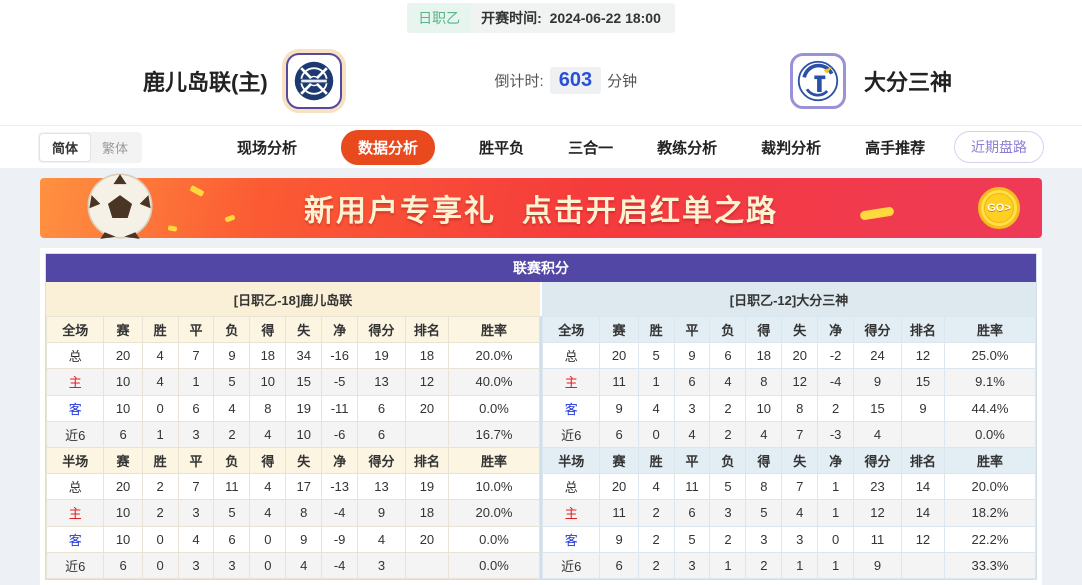 This screenshot has width=1082, height=585. Describe the element at coordinates (494, 565) in the screenshot. I see `stat-cell: 0.0%` at that location.